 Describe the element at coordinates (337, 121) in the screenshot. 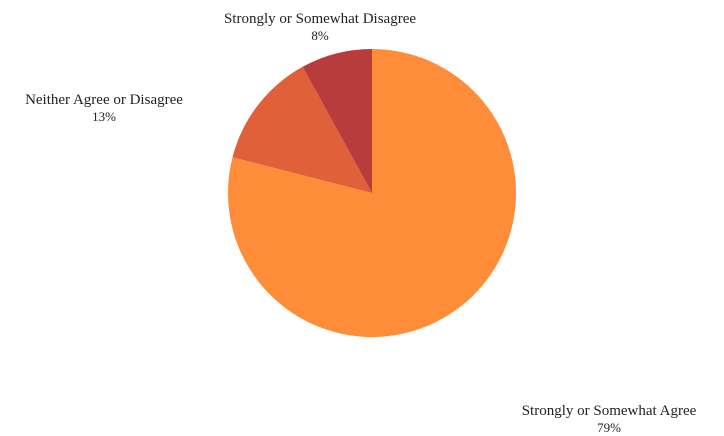

I see `pie-slice-disagree` at that location.